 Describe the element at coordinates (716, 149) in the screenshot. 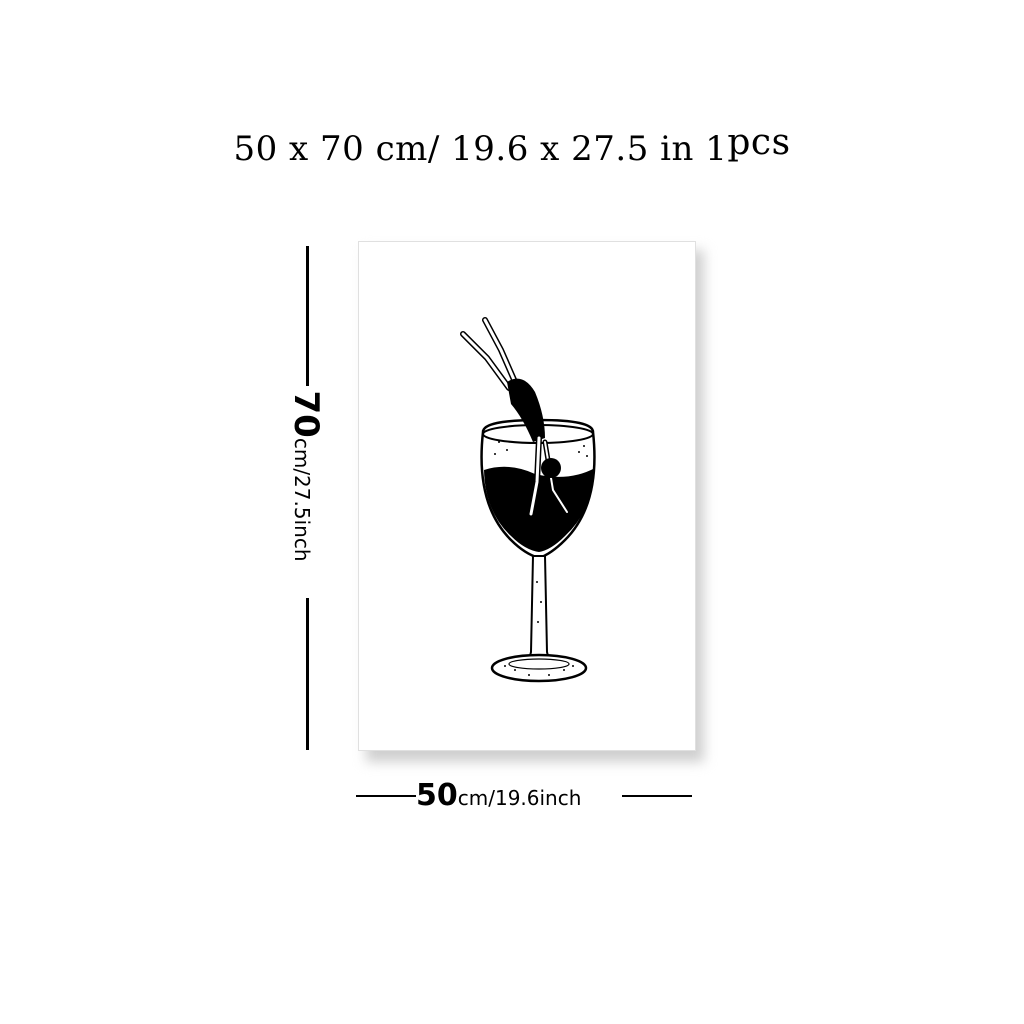

I see `quantity-number: 1` at that location.